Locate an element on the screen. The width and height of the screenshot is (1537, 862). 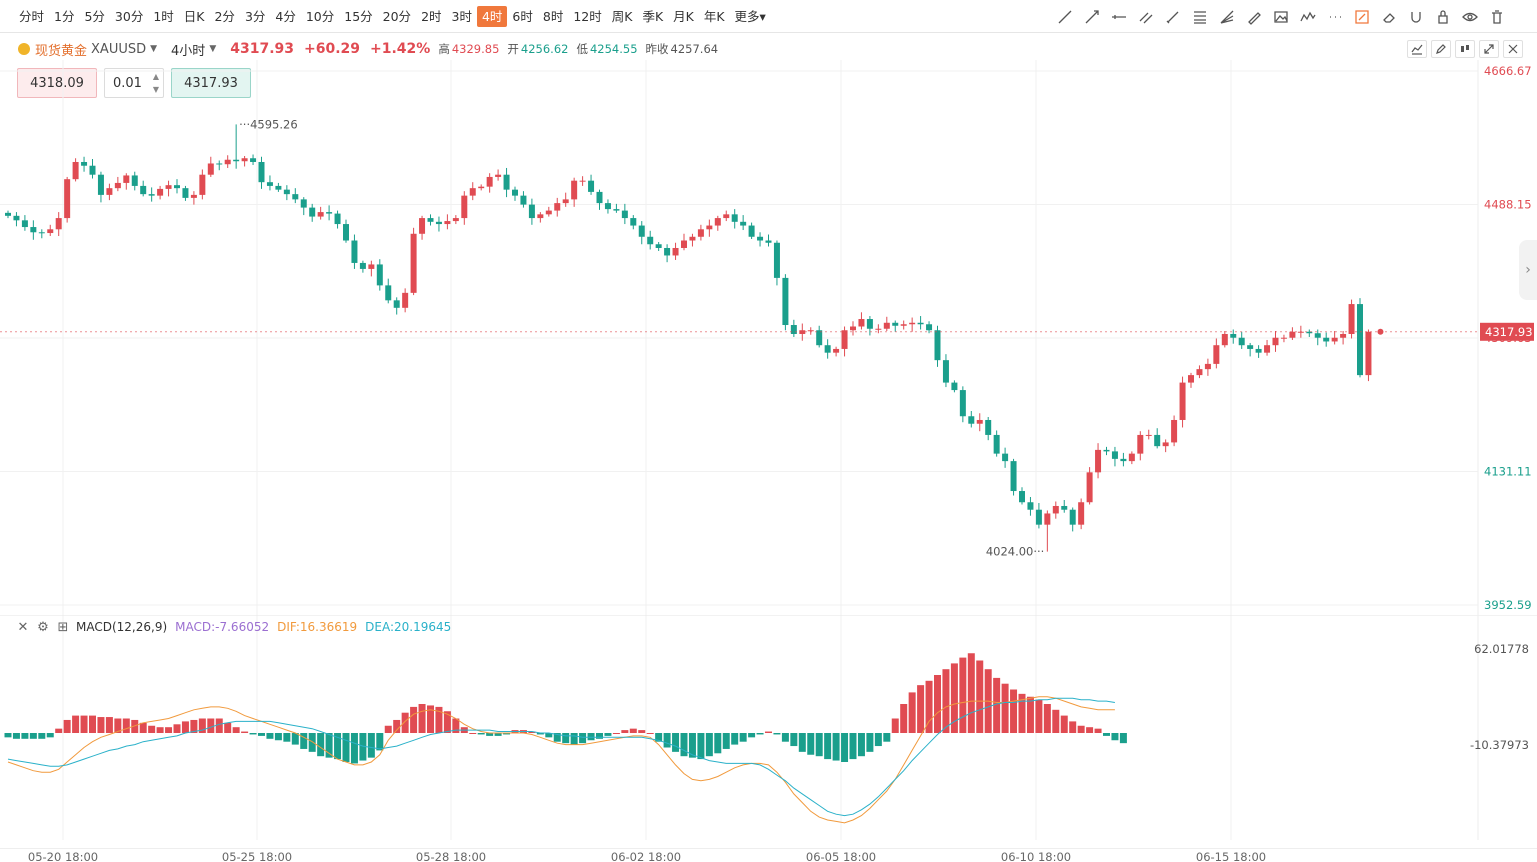
eye-icon is located at coordinates (1470, 17).